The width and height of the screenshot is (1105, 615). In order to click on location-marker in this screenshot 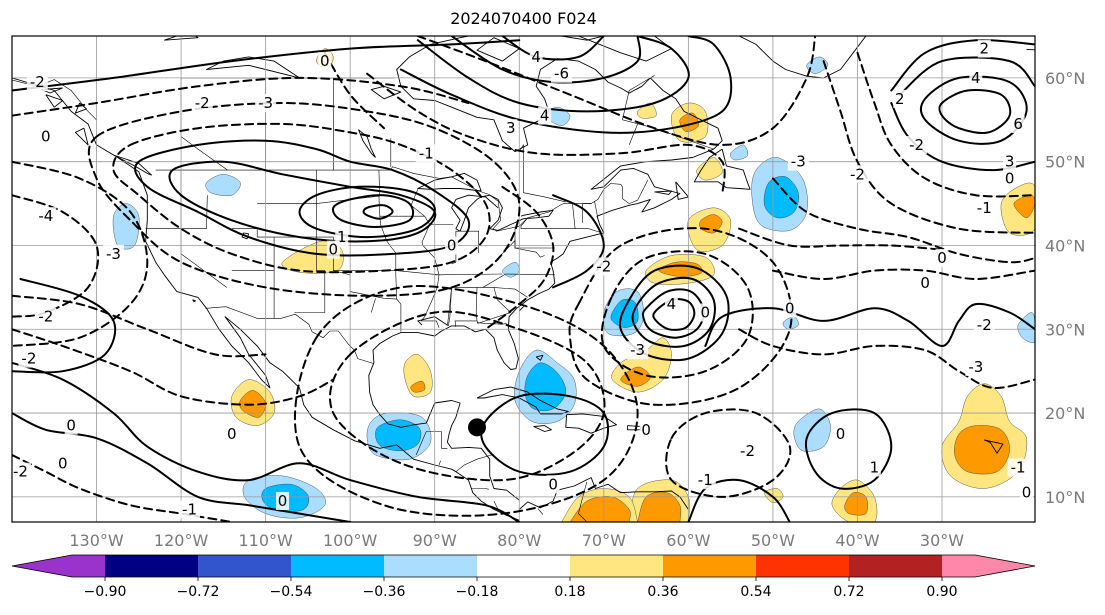, I will do `click(477, 427)`.